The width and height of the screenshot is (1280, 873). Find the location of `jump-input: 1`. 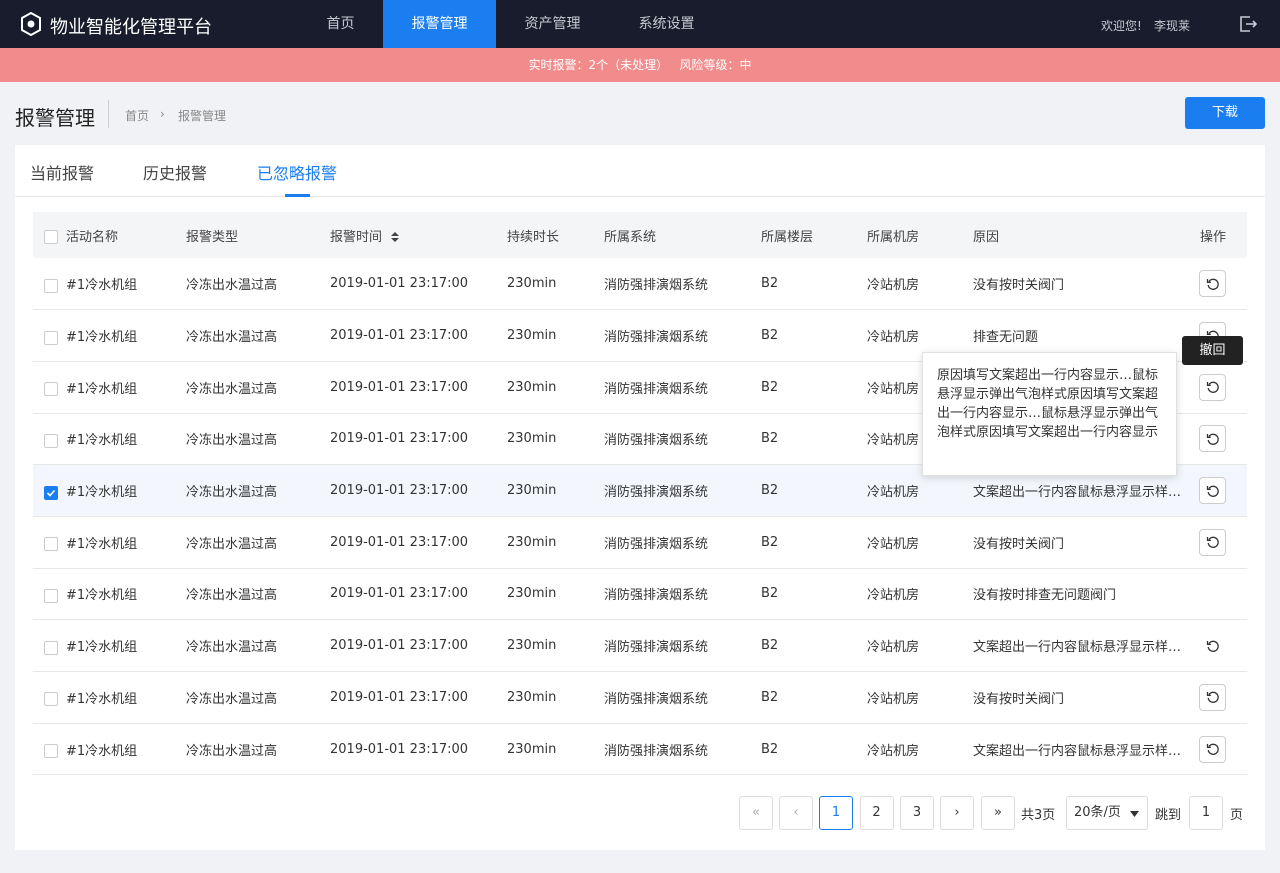

jump-input: 1 is located at coordinates (1206, 813).